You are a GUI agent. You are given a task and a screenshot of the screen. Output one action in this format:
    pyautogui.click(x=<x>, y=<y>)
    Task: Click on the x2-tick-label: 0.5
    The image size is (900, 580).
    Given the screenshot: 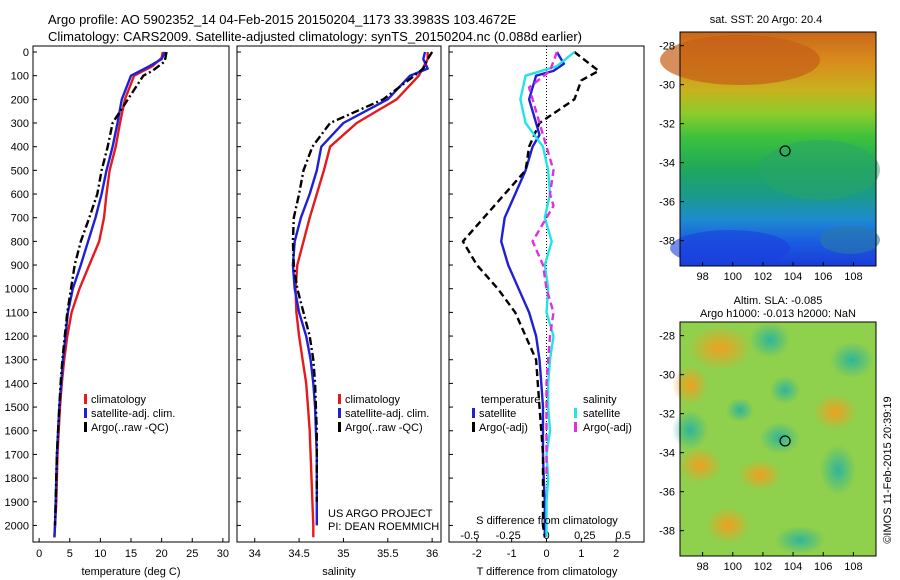 What is the action you would take?
    pyautogui.click(x=622, y=536)
    